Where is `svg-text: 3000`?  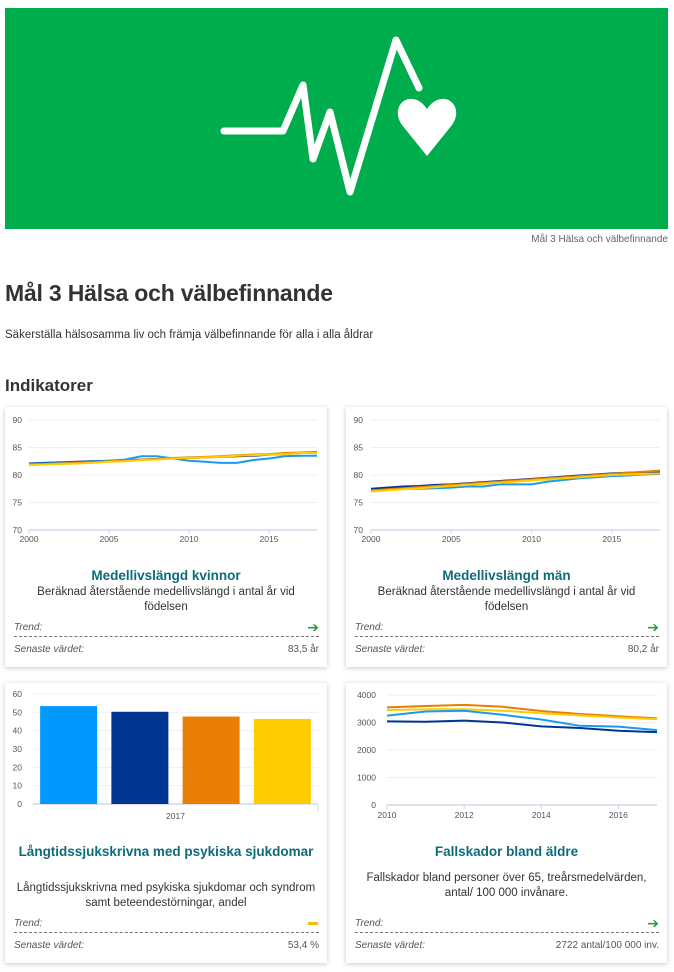
svg-text: 3000 is located at coordinates (366, 723).